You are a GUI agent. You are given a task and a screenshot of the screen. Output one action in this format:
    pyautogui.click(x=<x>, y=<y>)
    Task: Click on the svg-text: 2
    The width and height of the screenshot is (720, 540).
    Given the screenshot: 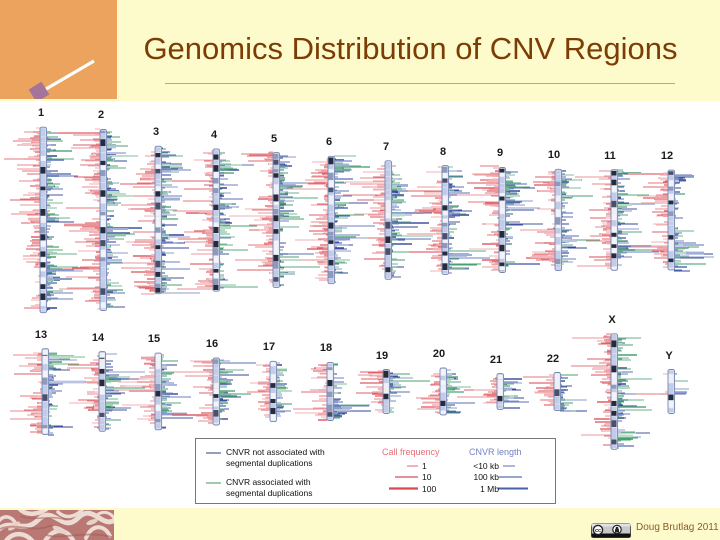 What is the action you would take?
    pyautogui.click(x=101, y=115)
    